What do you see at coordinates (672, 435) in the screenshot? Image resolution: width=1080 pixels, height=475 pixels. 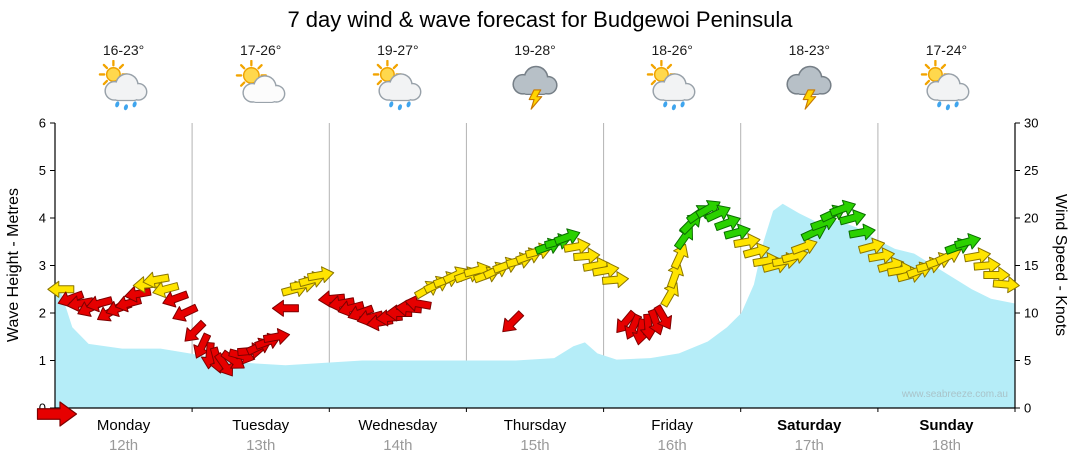 I see `day-label-friday: Friday 16th` at bounding box center [672, 435].